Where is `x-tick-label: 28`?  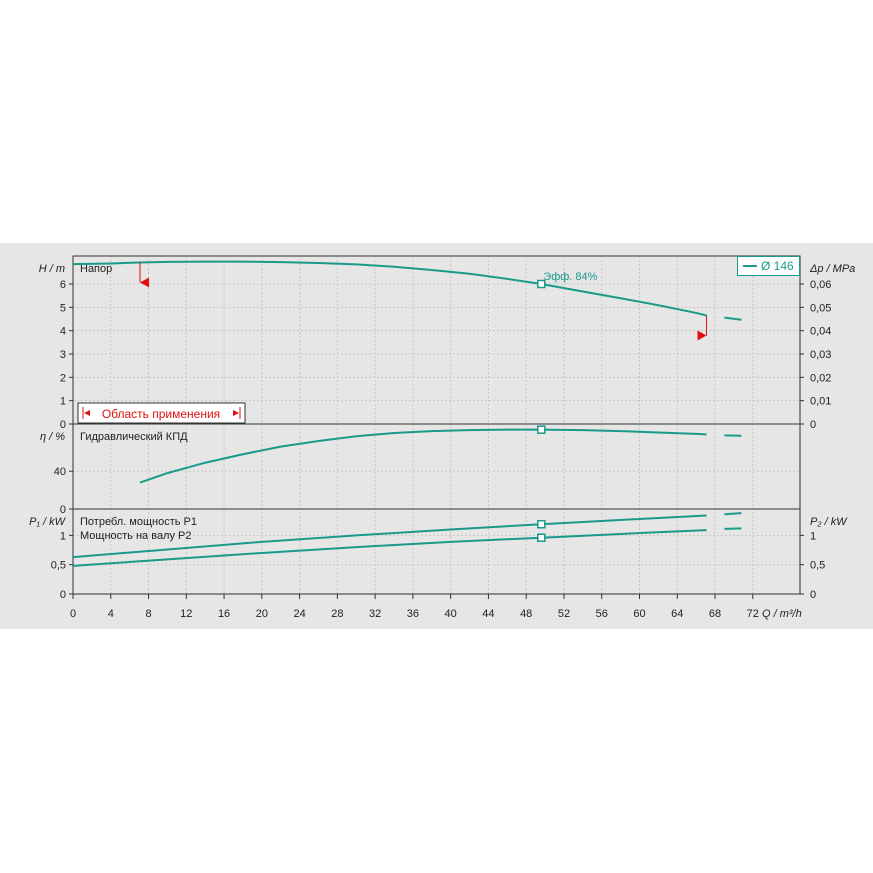
x-tick-label: 28 is located at coordinates (337, 614).